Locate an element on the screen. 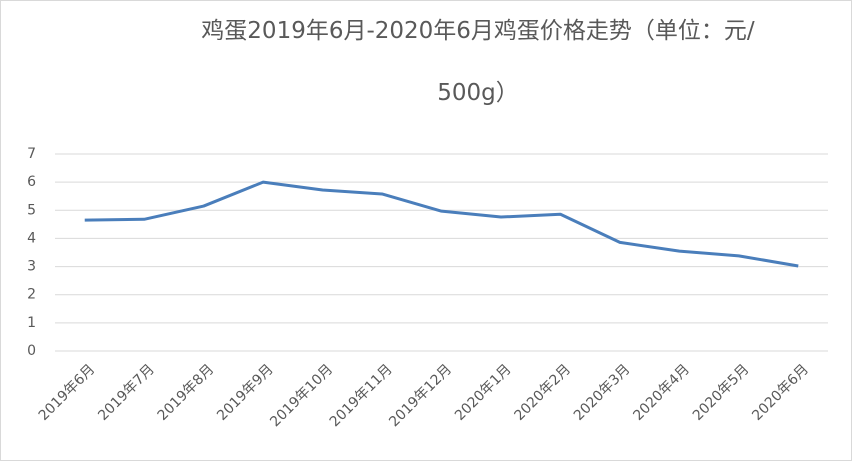  x-tick-label: 2019年12月 is located at coordinates (420, 395).